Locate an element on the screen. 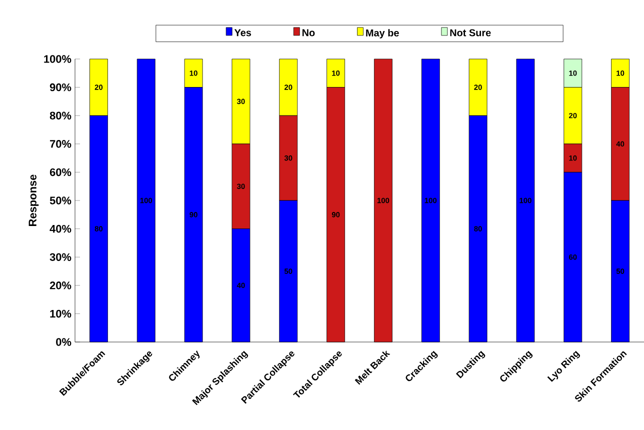 Image resolution: width=644 pixels, height=430 pixels. y-tick-label: 50% is located at coordinates (61, 200).